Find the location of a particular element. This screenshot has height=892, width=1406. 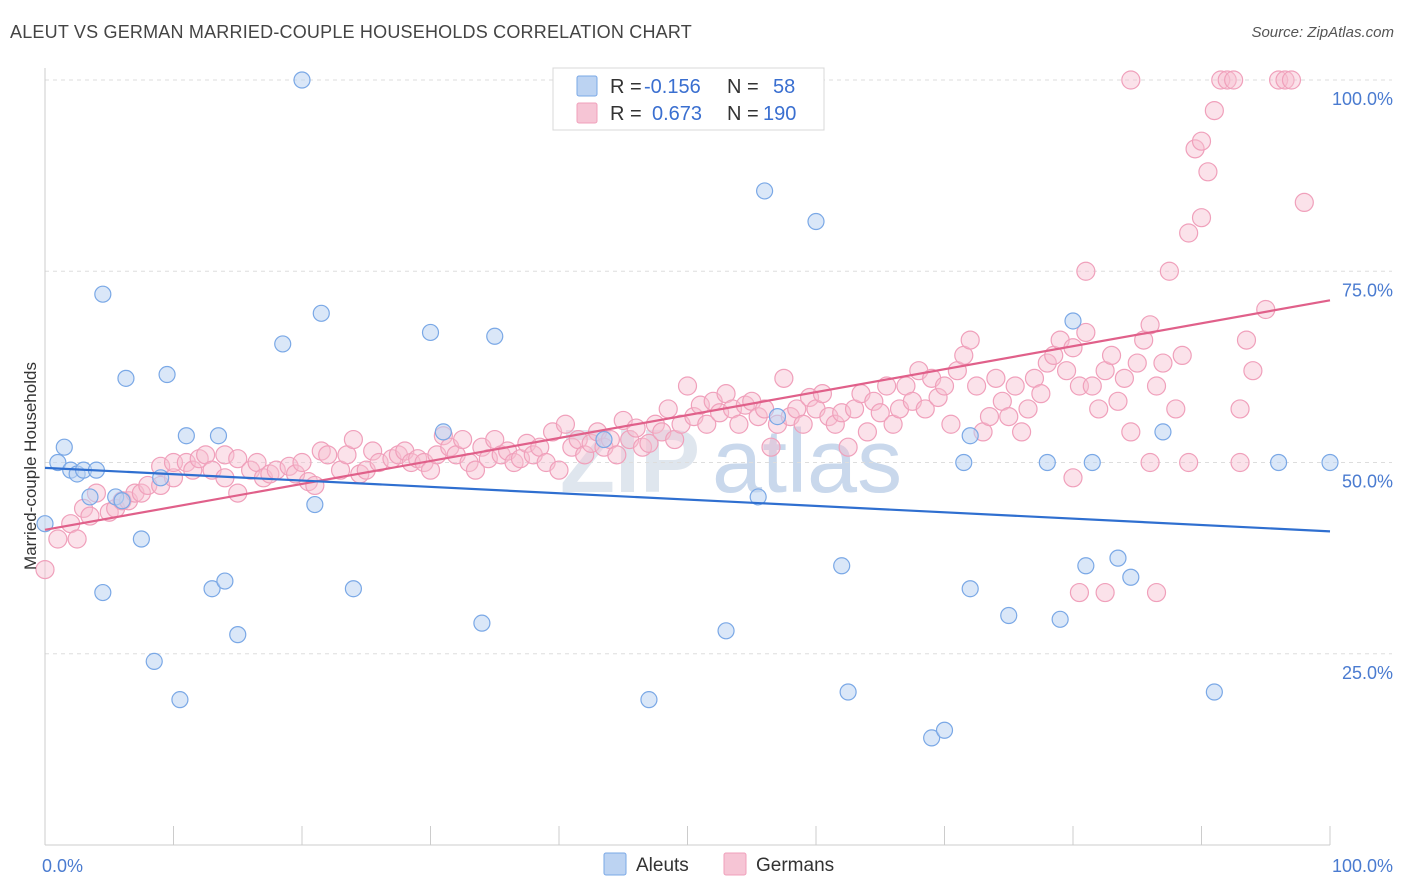

y-tick-label: 75.0% is located at coordinates (1367, 290).